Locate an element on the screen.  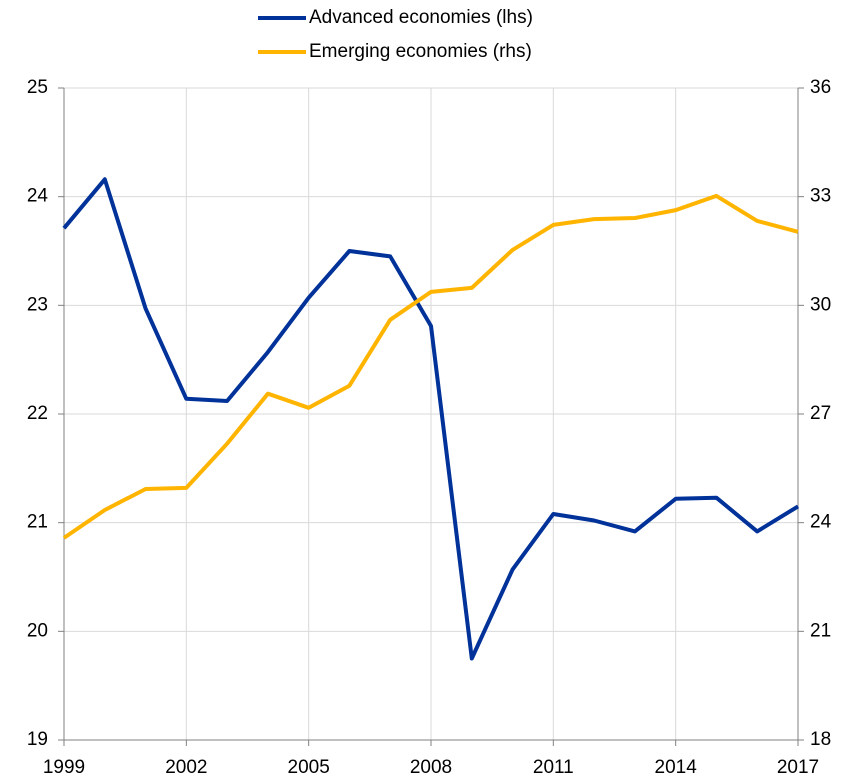
y-tick-label: 22 is located at coordinates (37, 413).